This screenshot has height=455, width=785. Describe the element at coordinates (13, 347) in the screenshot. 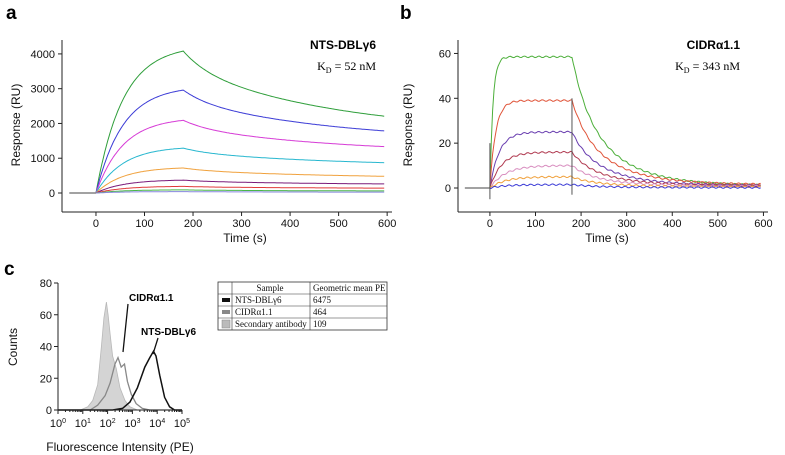

I see `chart-c-ylabel: Counts` at that location.